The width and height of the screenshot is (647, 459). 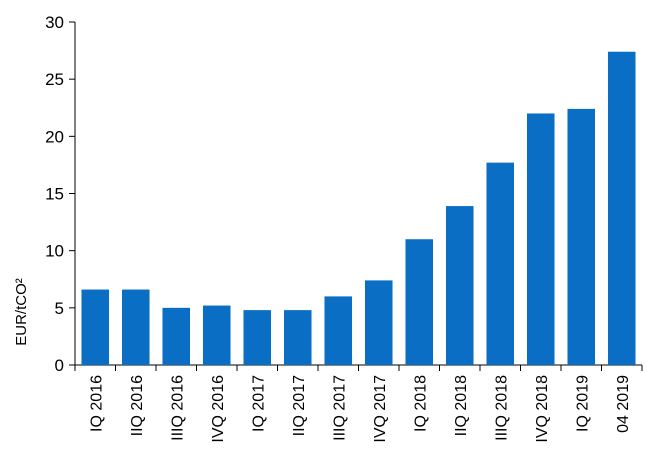 I want to click on x-tick-label: IIIQ 2018, so click(x=501, y=408).